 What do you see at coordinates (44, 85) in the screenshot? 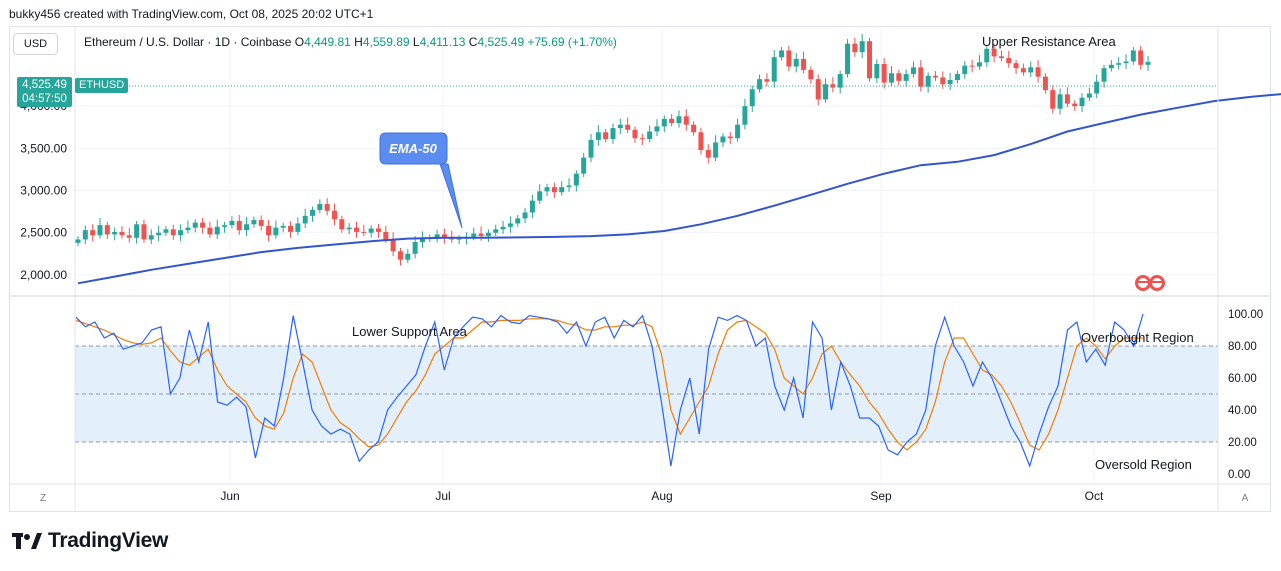
I see `last-price: 4,525.49` at bounding box center [44, 85].